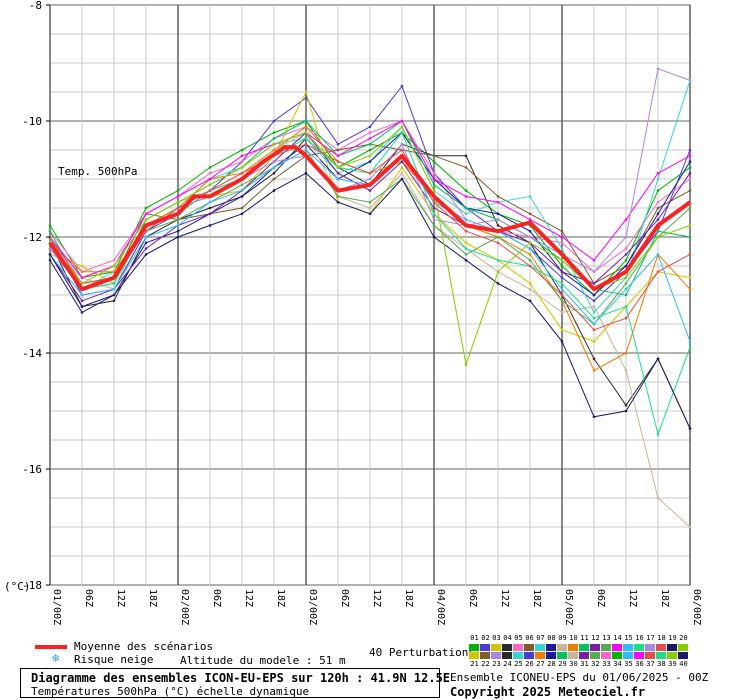  Describe the element at coordinates (184, 607) in the screenshot. I see `x-tick-label: 02/00Z` at that location.